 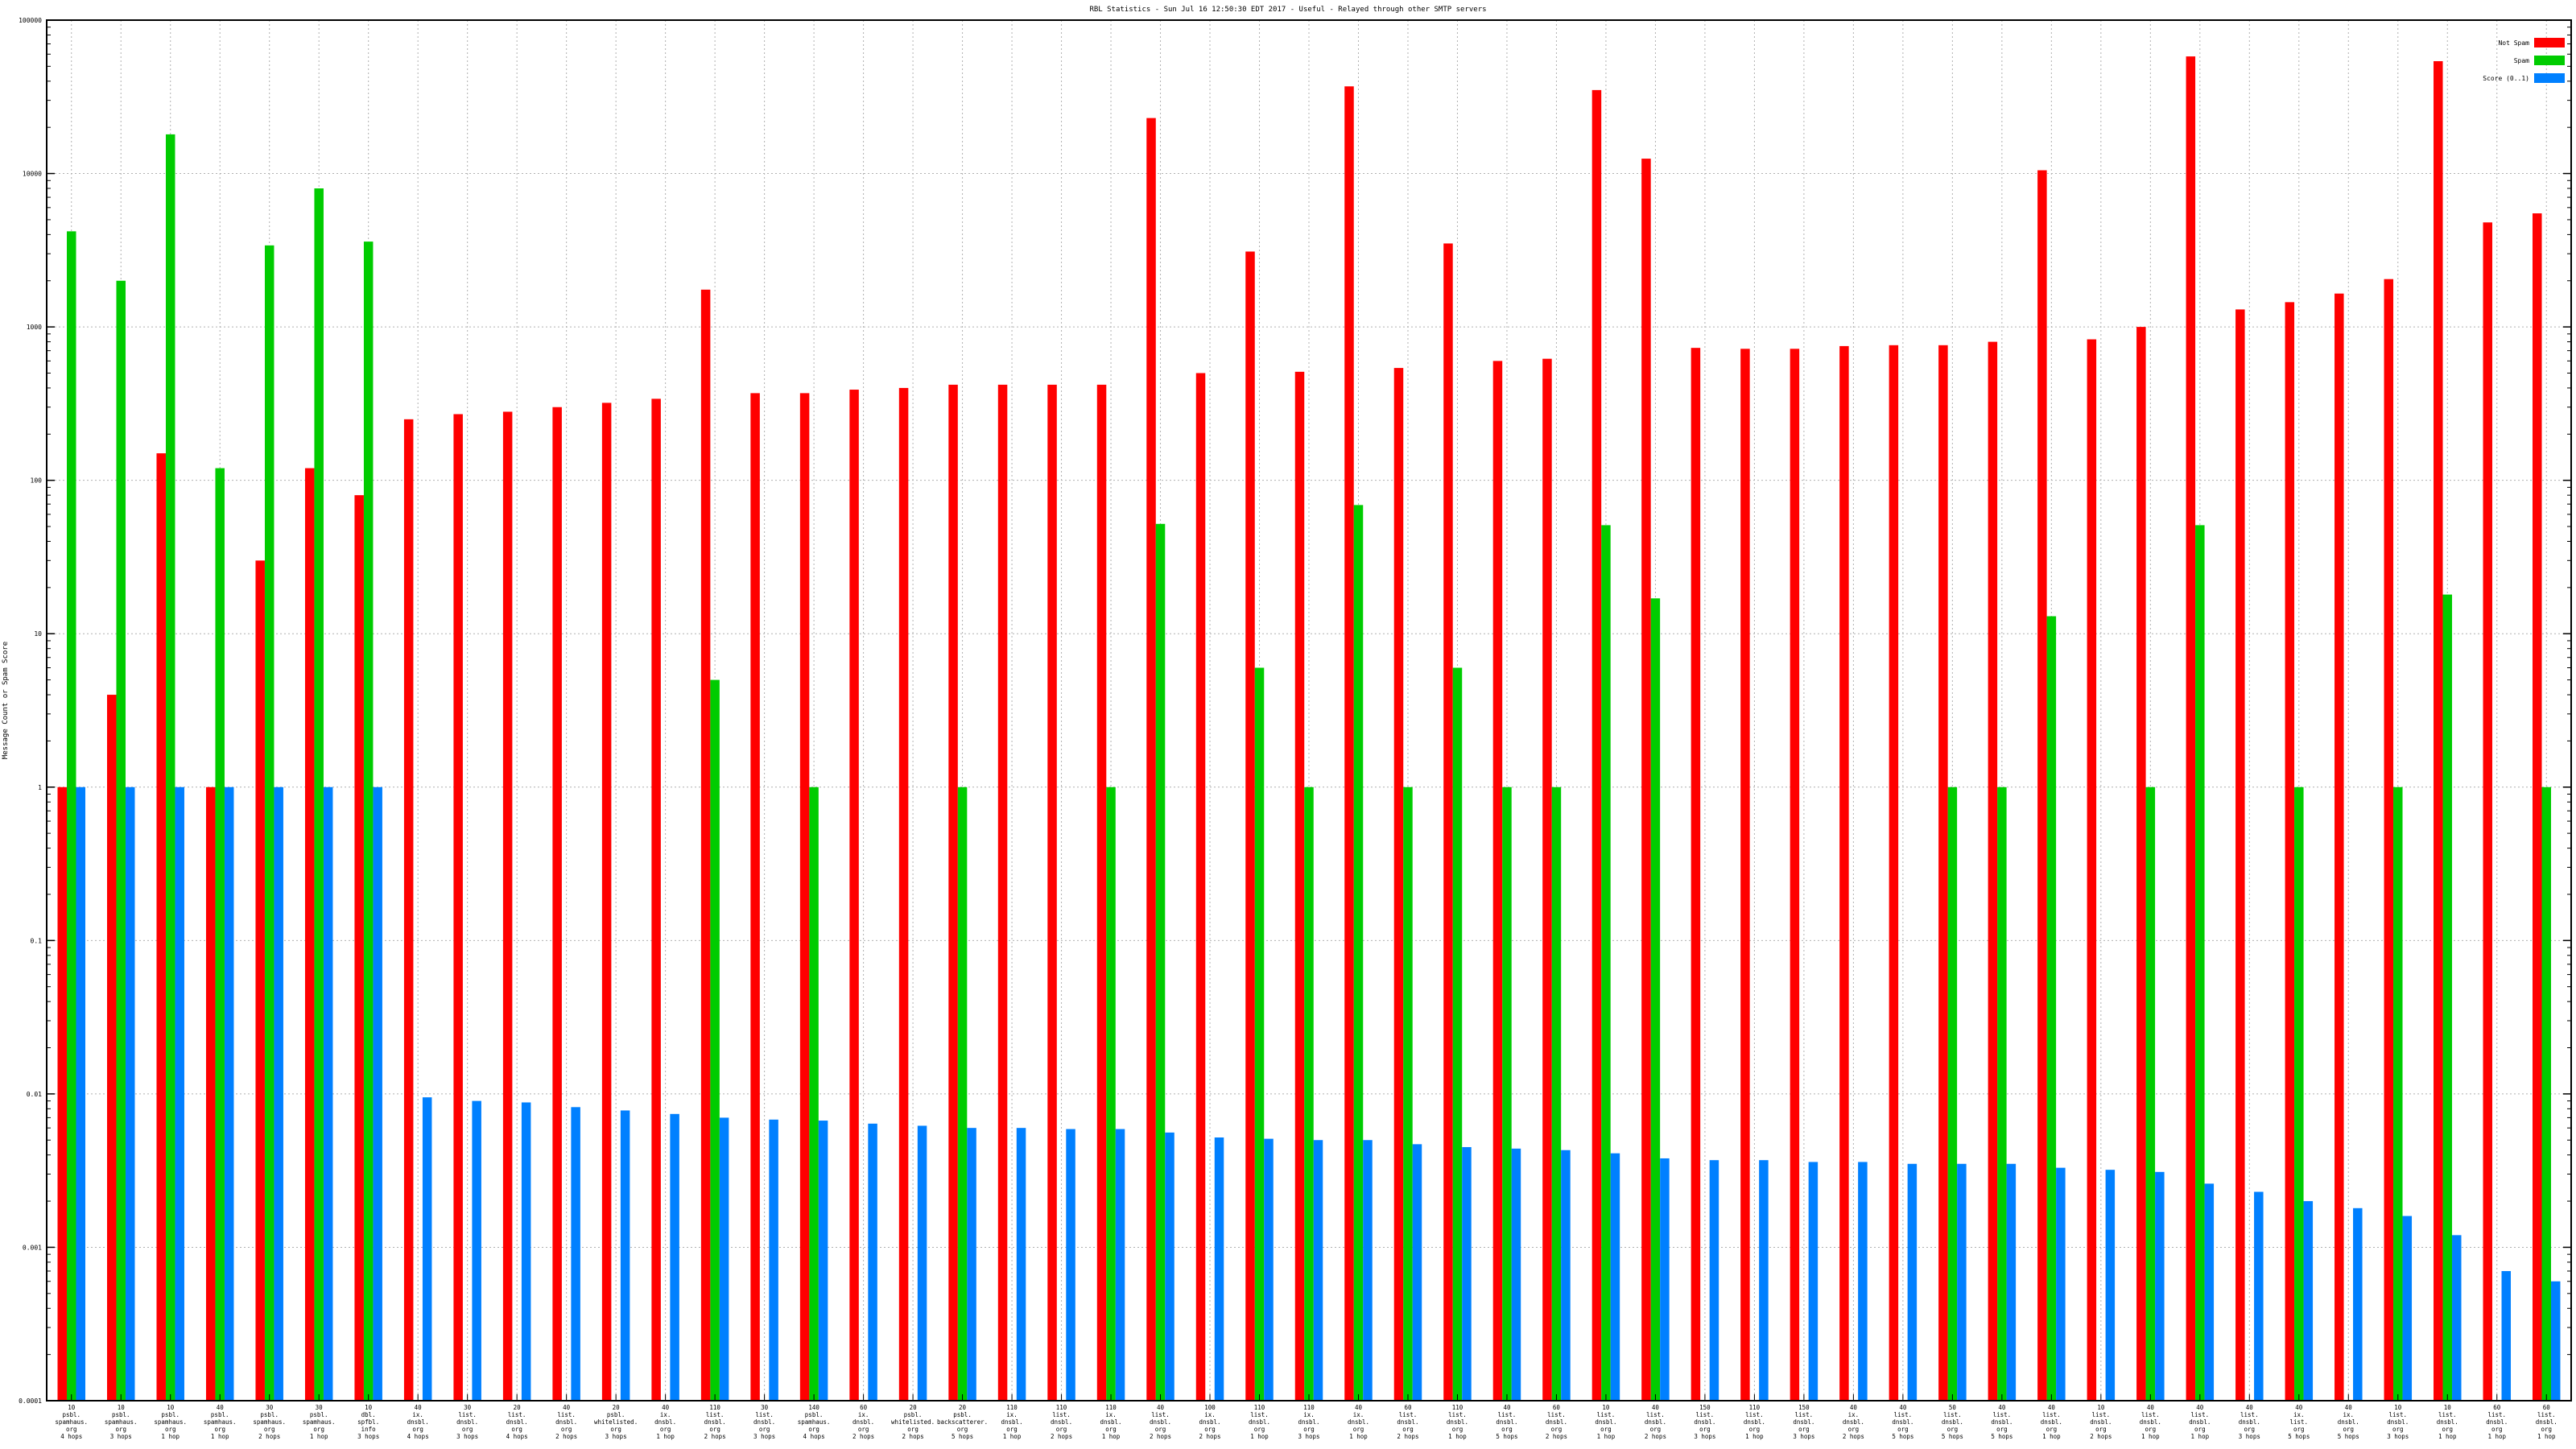 What do you see at coordinates (221, 1422) in the screenshot?
I see `x-tick-label-line: spamhaus.` at bounding box center [221, 1422].